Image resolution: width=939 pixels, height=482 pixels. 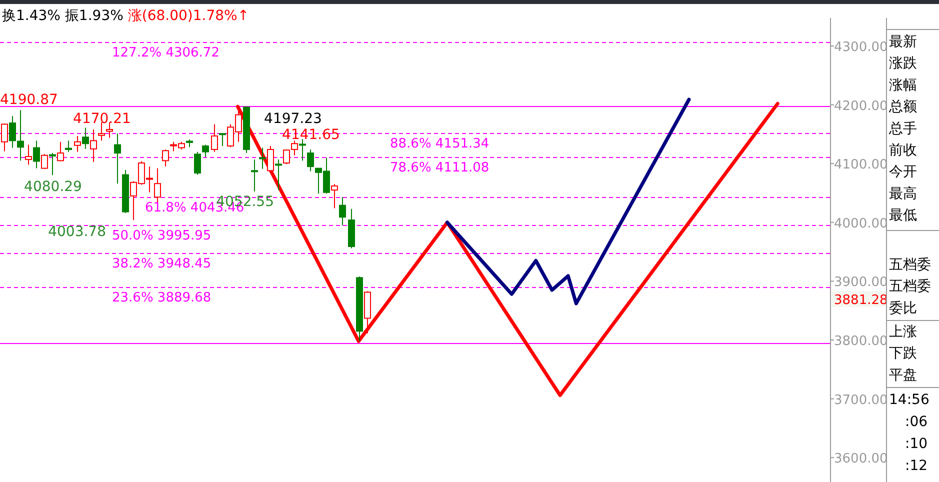 What do you see at coordinates (861, 47) in the screenshot?
I see `y-tick-label: 4300.00` at bounding box center [861, 47].